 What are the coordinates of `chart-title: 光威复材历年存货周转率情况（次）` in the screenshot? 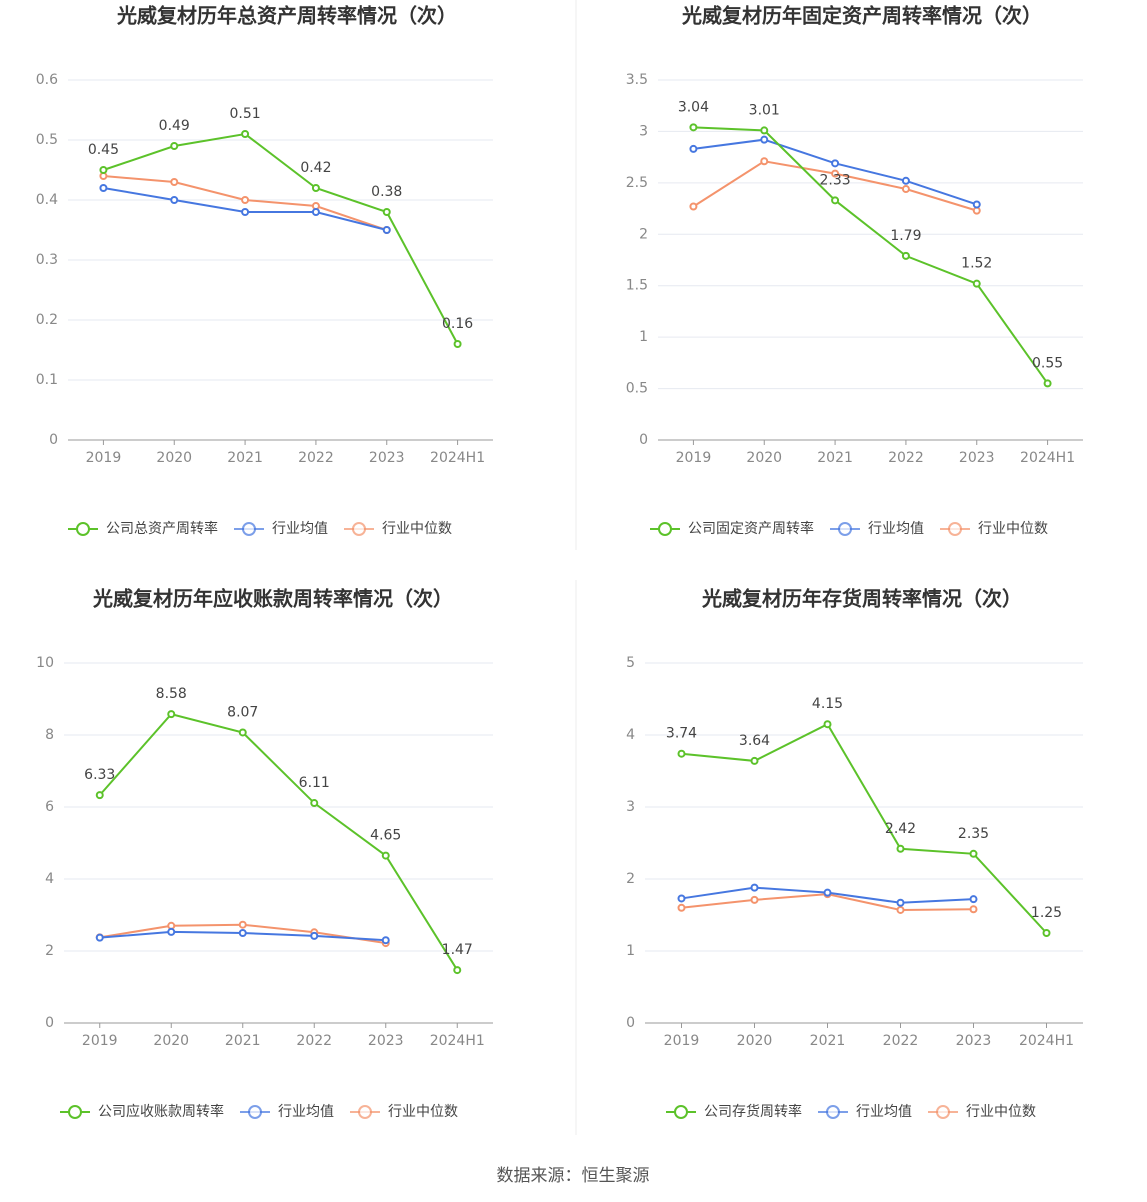 It's located at (861, 599).